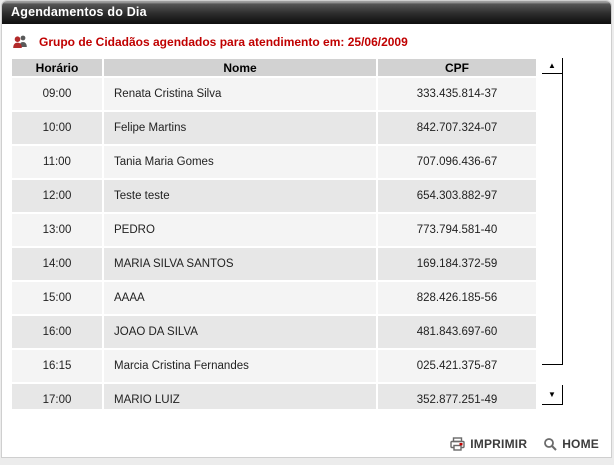 The height and width of the screenshot is (465, 614). What do you see at coordinates (57, 264) in the screenshot?
I see `cell-horario: 14:00` at bounding box center [57, 264].